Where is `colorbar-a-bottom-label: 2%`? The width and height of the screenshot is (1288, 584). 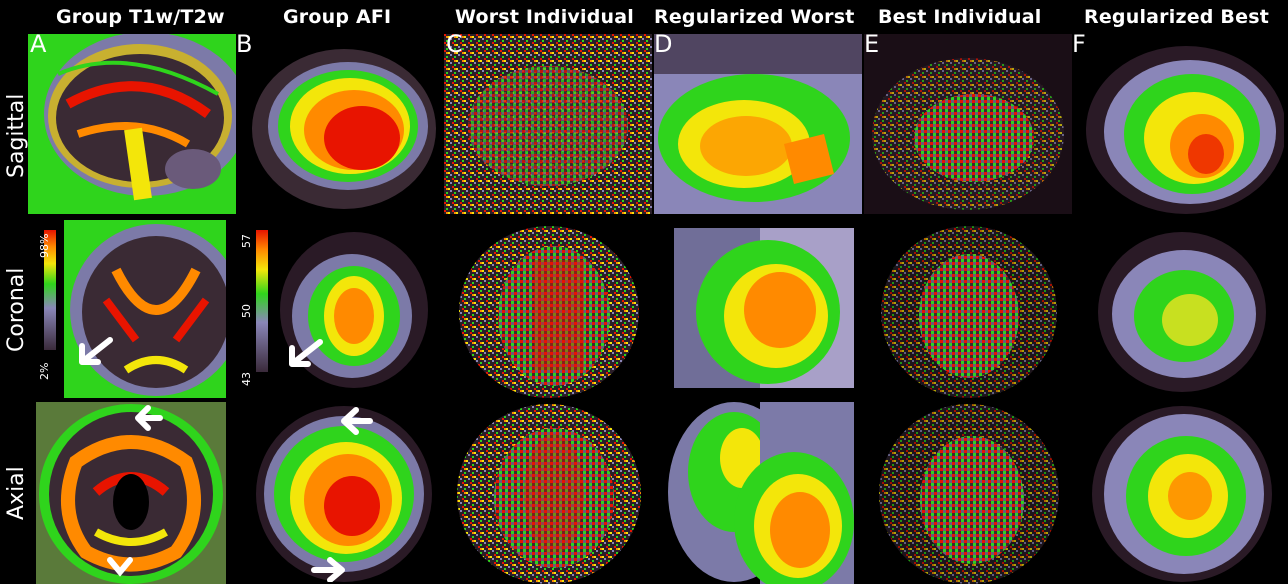 colorbar-a-bottom-label: 2% is located at coordinates (44, 371).